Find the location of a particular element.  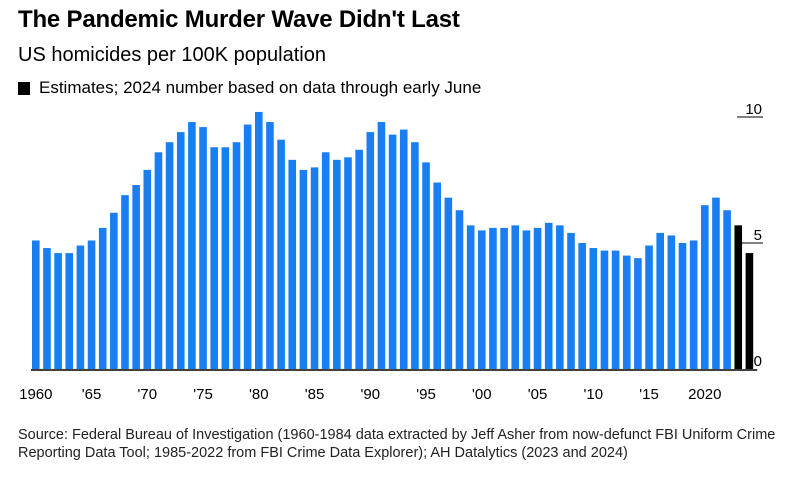

bar-2022 is located at coordinates (727, 289).